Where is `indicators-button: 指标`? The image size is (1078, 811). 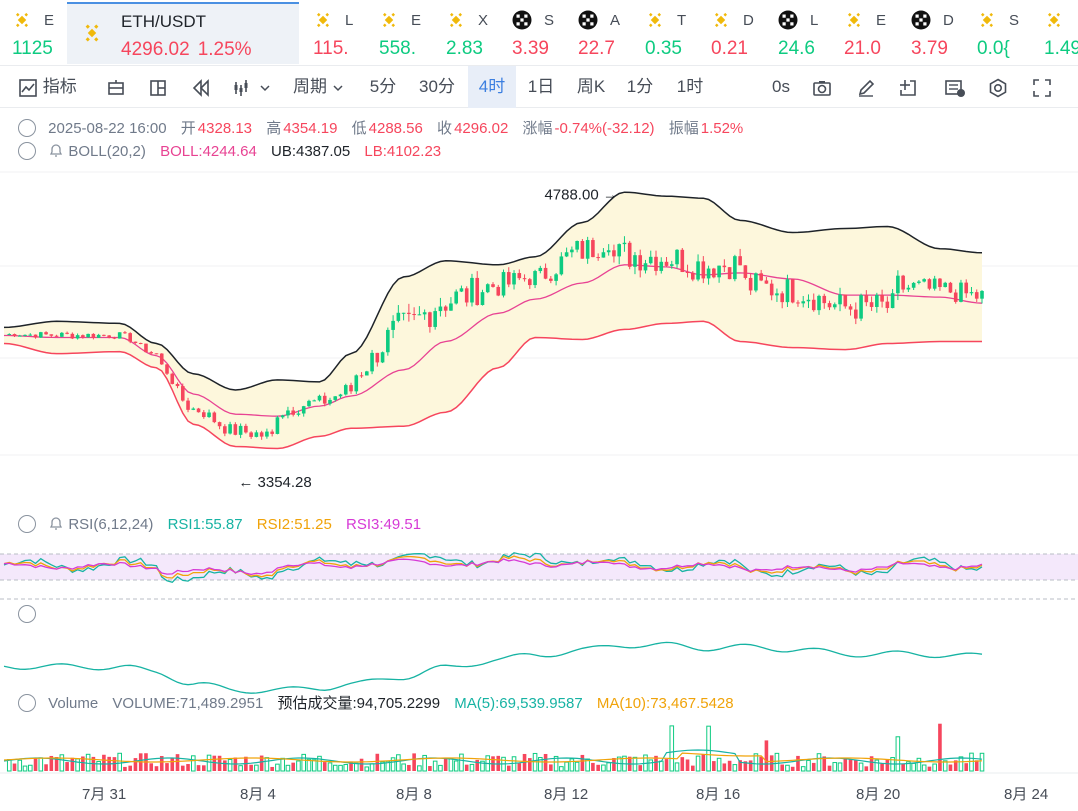 indicators-button: 指标 is located at coordinates (47, 87).